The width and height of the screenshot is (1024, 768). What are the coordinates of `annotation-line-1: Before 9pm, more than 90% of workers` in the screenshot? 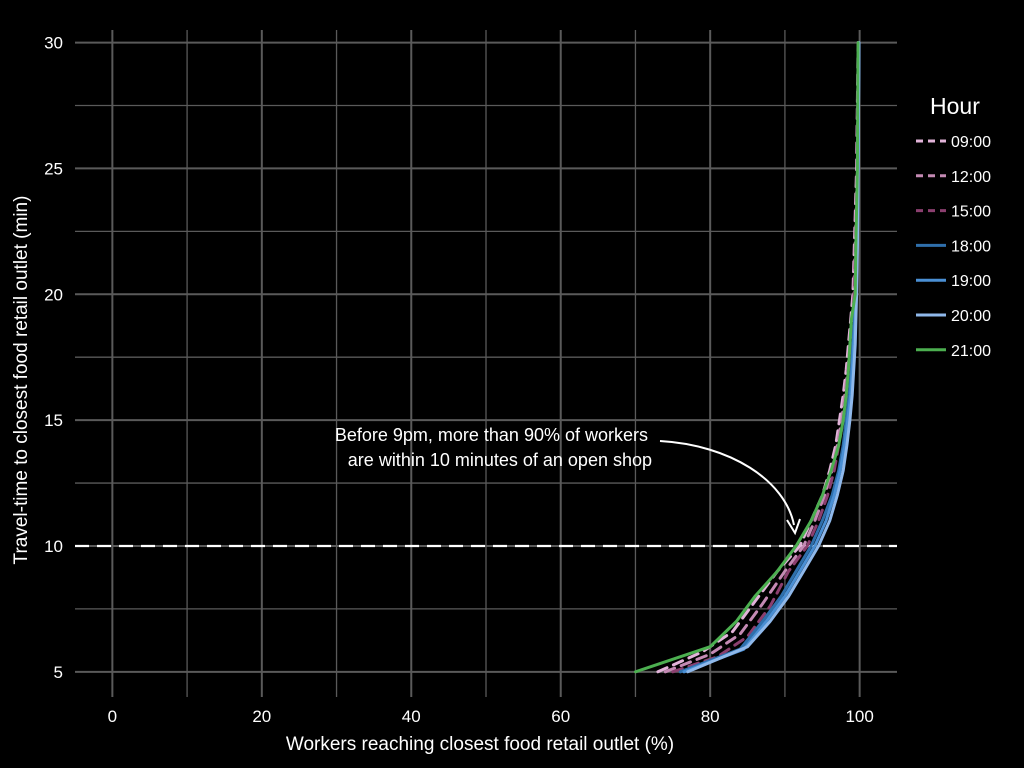 It's located at (491, 435).